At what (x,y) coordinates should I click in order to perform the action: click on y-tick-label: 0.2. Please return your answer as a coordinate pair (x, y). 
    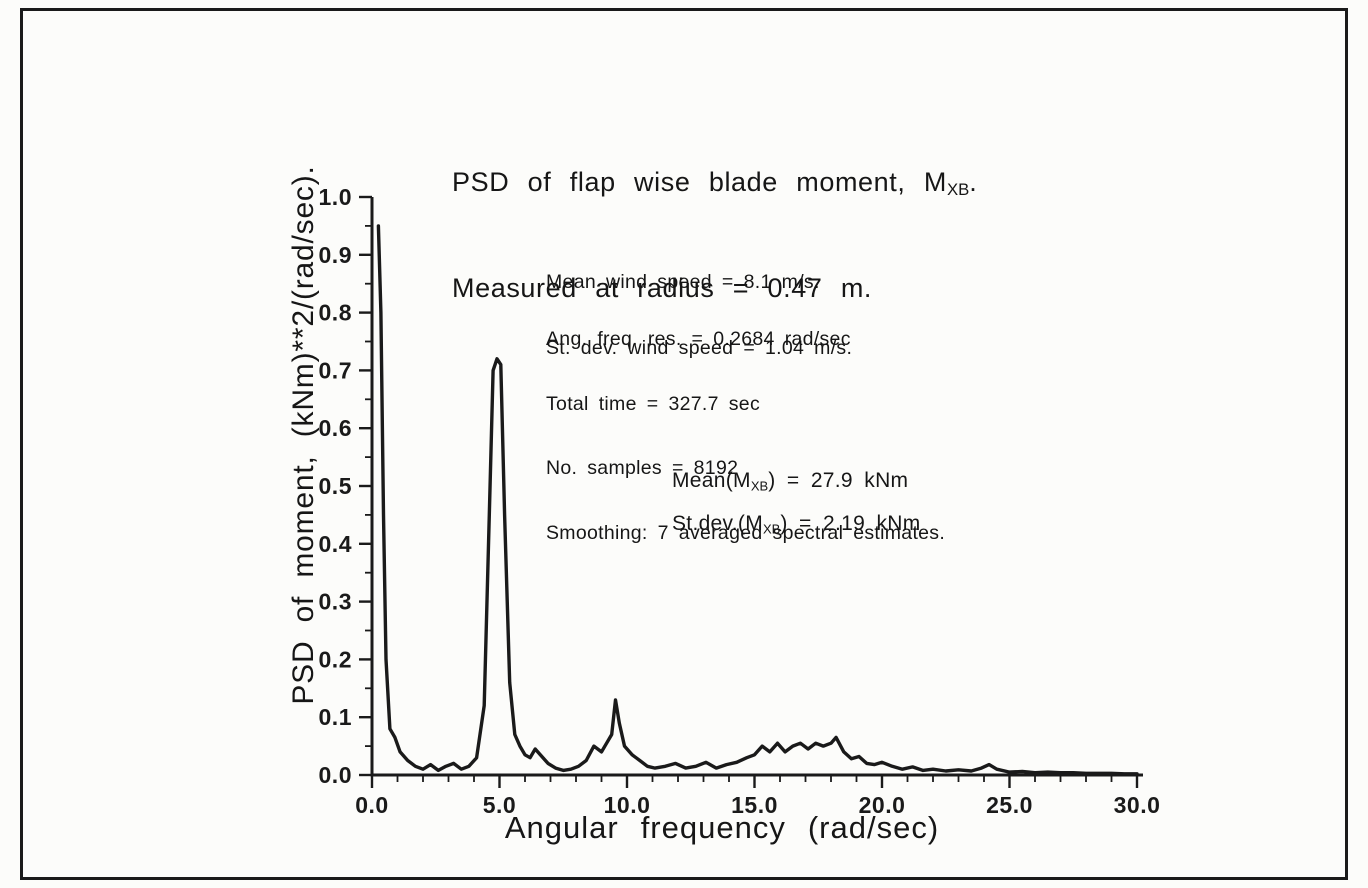
    Looking at the image, I should click on (335, 659).